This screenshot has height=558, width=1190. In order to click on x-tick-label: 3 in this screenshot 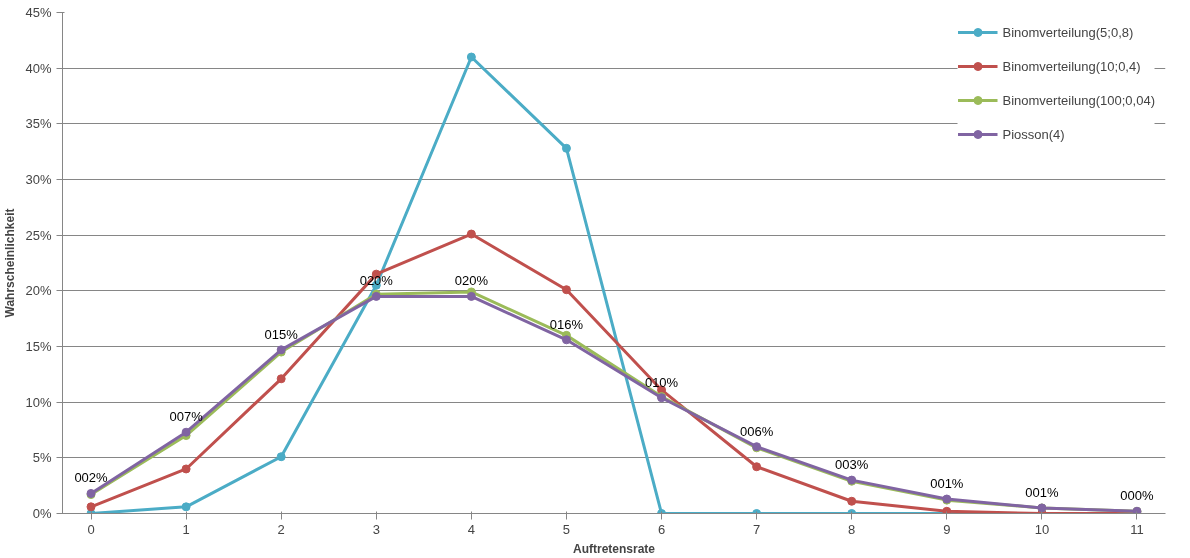, I will do `click(376, 529)`.